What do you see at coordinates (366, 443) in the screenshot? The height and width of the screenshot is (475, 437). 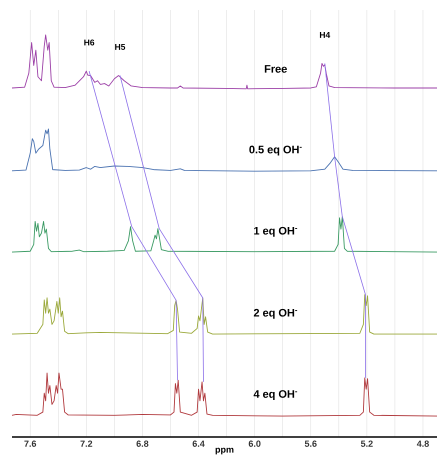 I see `x-tick-label: 5.2` at bounding box center [366, 443].